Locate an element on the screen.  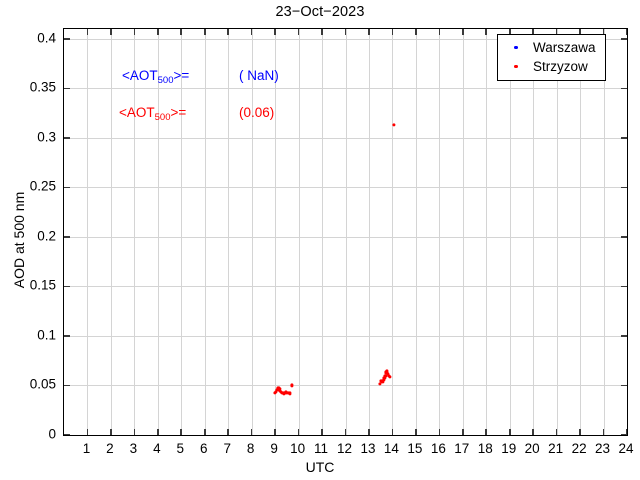
y-axis-tick-label: 0.15 is located at coordinates (42, 285).